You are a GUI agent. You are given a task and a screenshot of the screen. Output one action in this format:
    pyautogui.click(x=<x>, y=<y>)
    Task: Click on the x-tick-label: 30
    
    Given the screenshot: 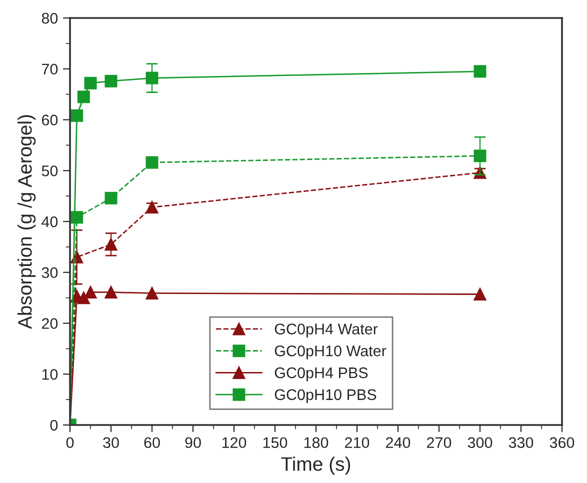 What is the action you would take?
    pyautogui.click(x=111, y=442)
    